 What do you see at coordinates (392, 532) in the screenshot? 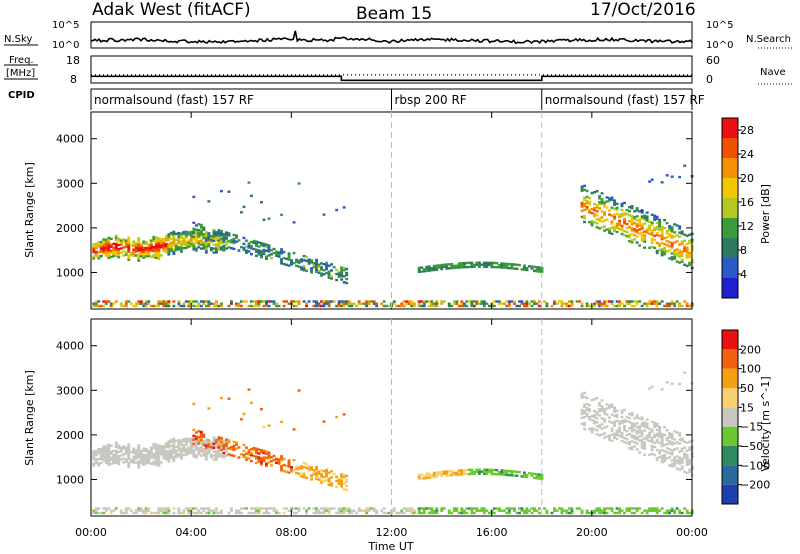
I see `x-tick-label: 12:00` at bounding box center [392, 532].